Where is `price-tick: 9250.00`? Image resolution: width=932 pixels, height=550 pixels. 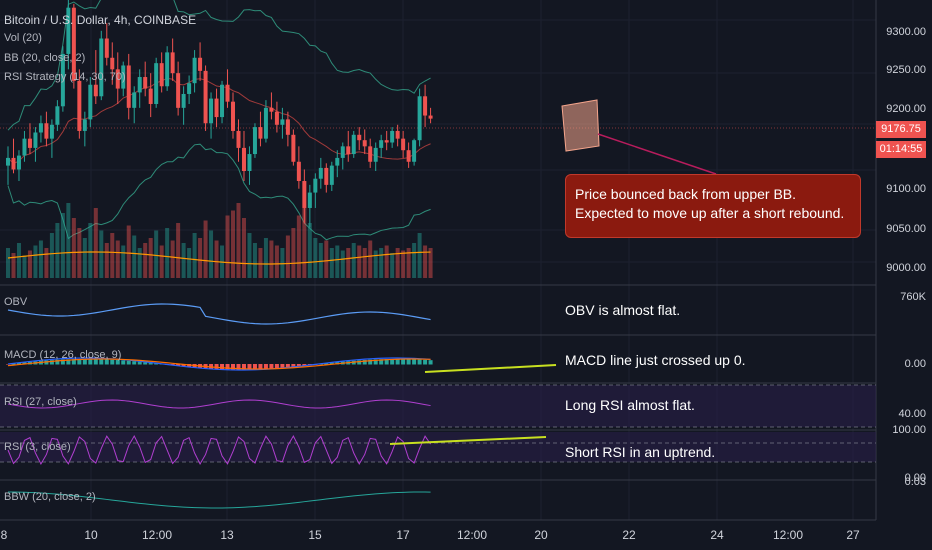
price-tick: 9250.00 is located at coordinates (906, 70).